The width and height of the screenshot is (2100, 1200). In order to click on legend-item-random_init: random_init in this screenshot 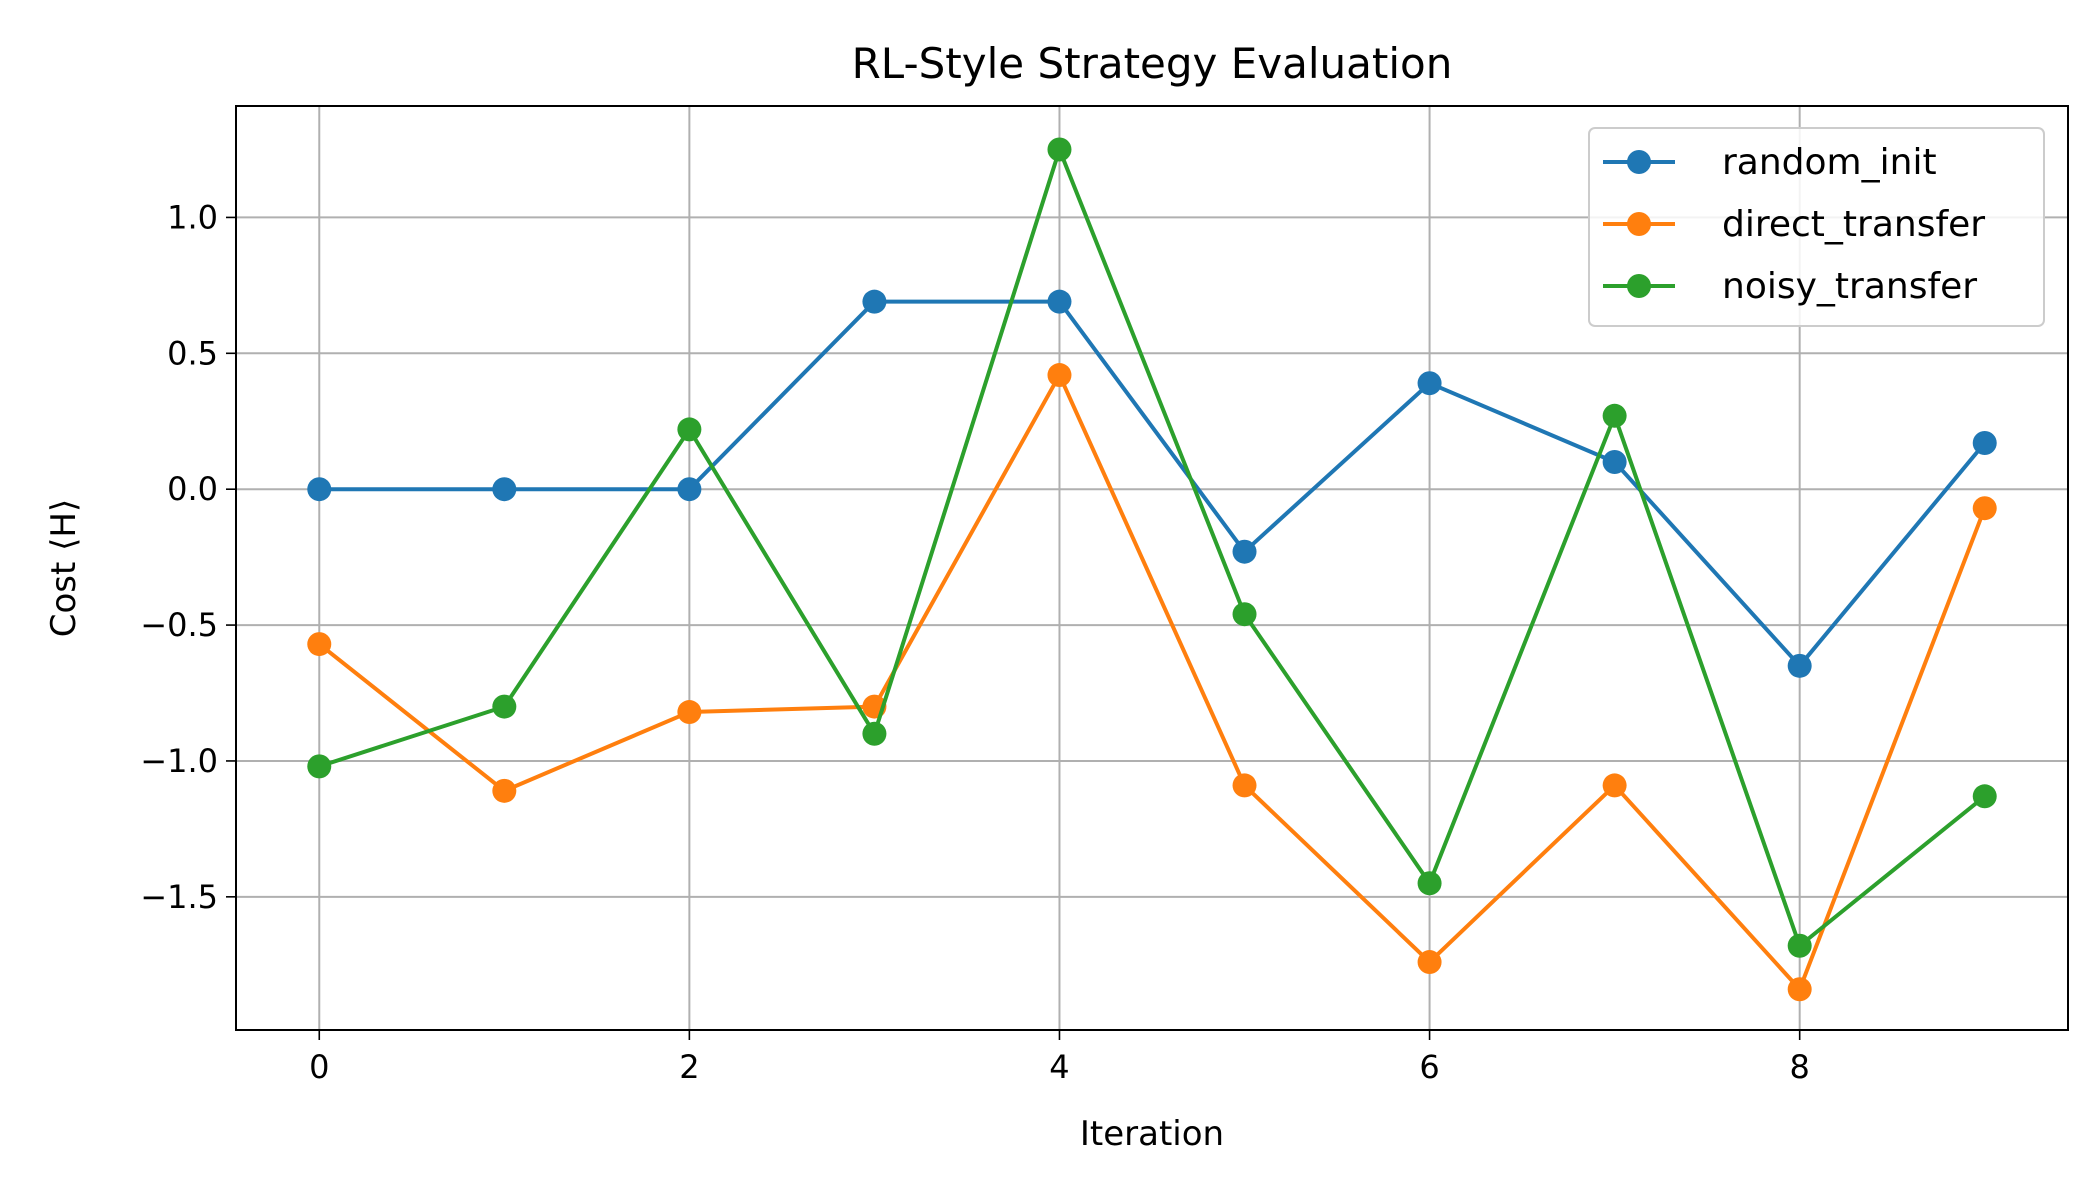, I will do `click(1770, 162)`.